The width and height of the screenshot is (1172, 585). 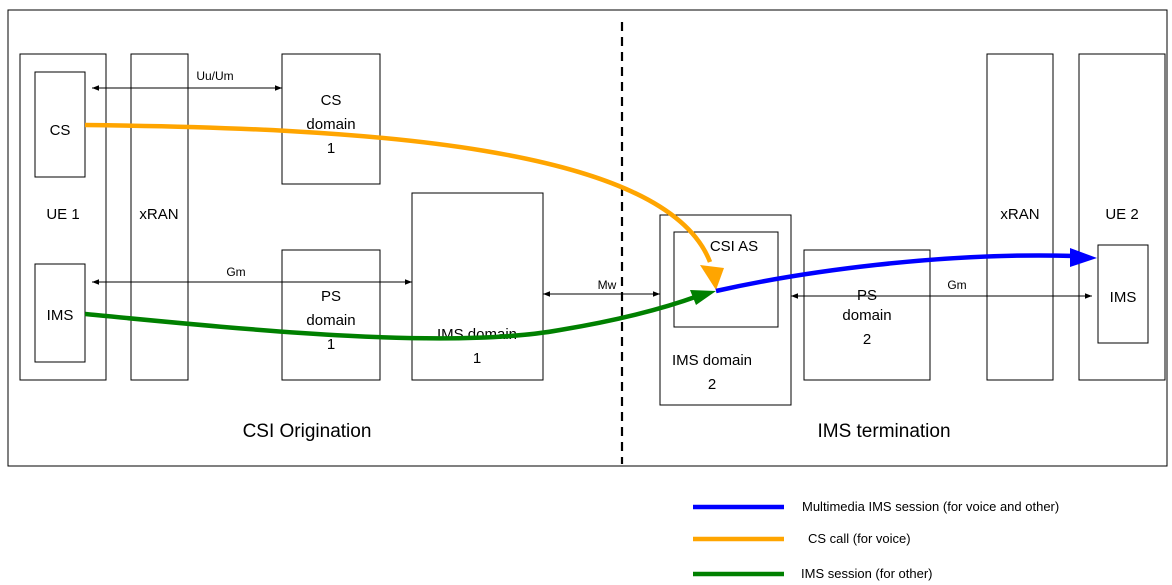 I want to click on multimedia-ims-arrowhead, so click(x=1083, y=257).